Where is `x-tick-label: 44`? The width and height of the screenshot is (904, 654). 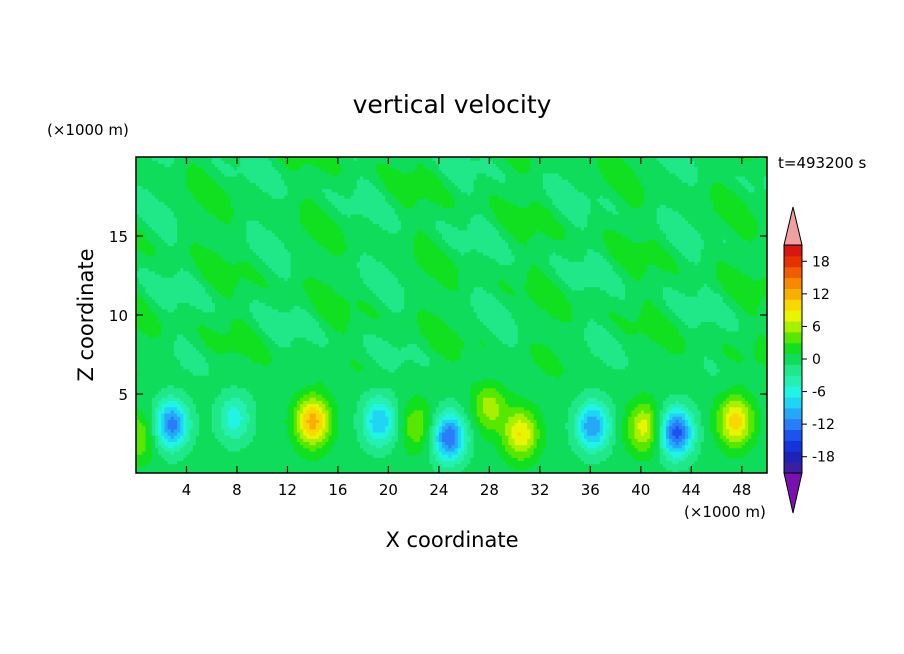
x-tick-label: 44 is located at coordinates (691, 490).